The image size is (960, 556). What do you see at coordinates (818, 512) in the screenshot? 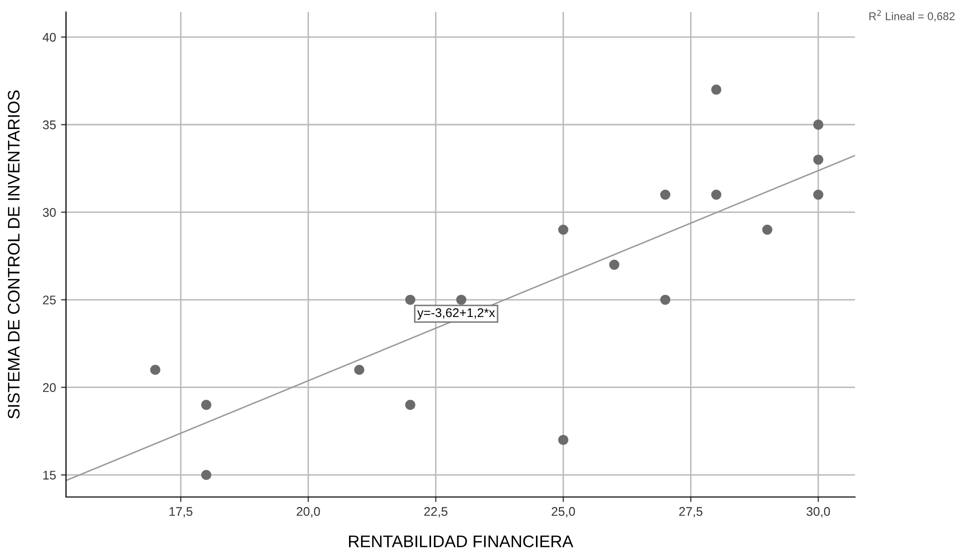
I see `x-tick-label: 30,0` at bounding box center [818, 512].